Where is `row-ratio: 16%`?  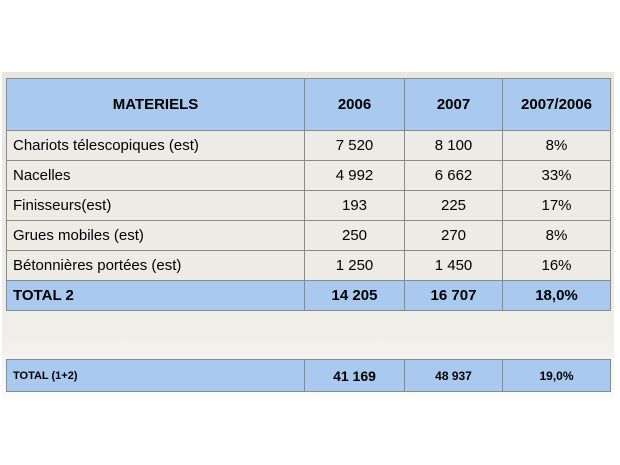
row-ratio: 16% is located at coordinates (556, 265).